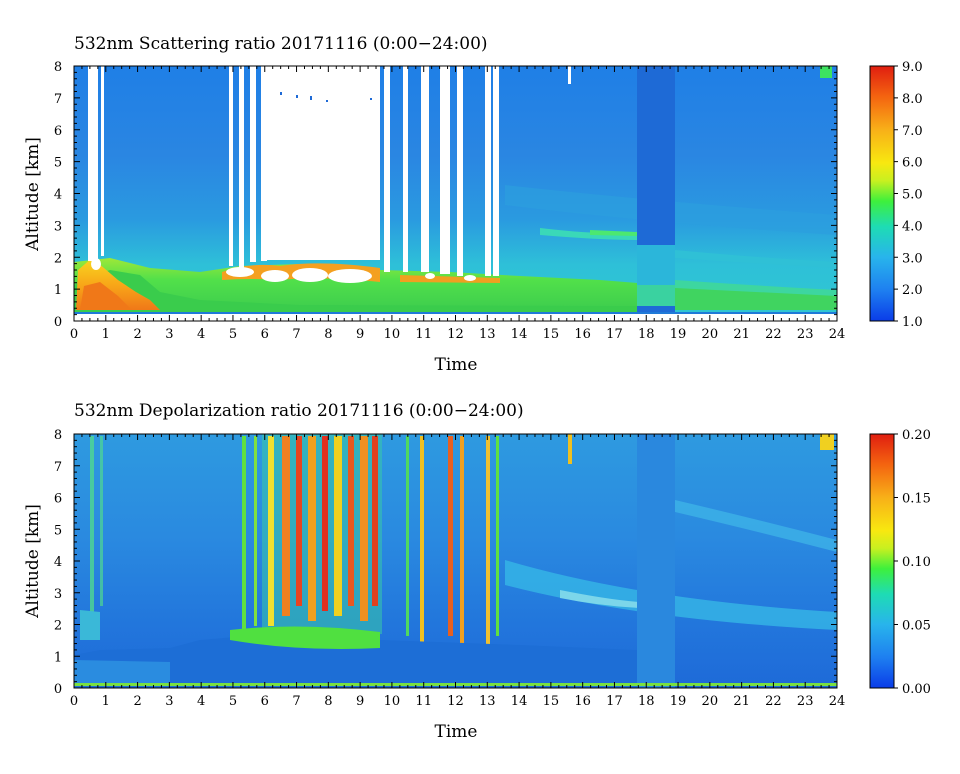 The height and width of the screenshot is (774, 960). I want to click on colorbar-tick-label: 0.20, so click(916, 435).